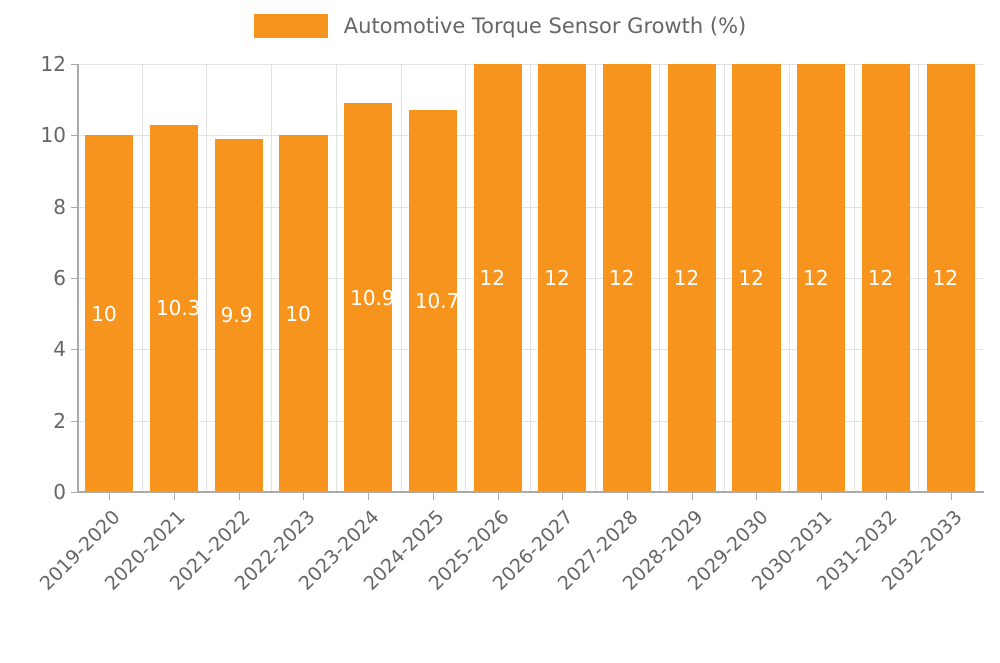  I want to click on x-axis-spine, so click(530, 492).